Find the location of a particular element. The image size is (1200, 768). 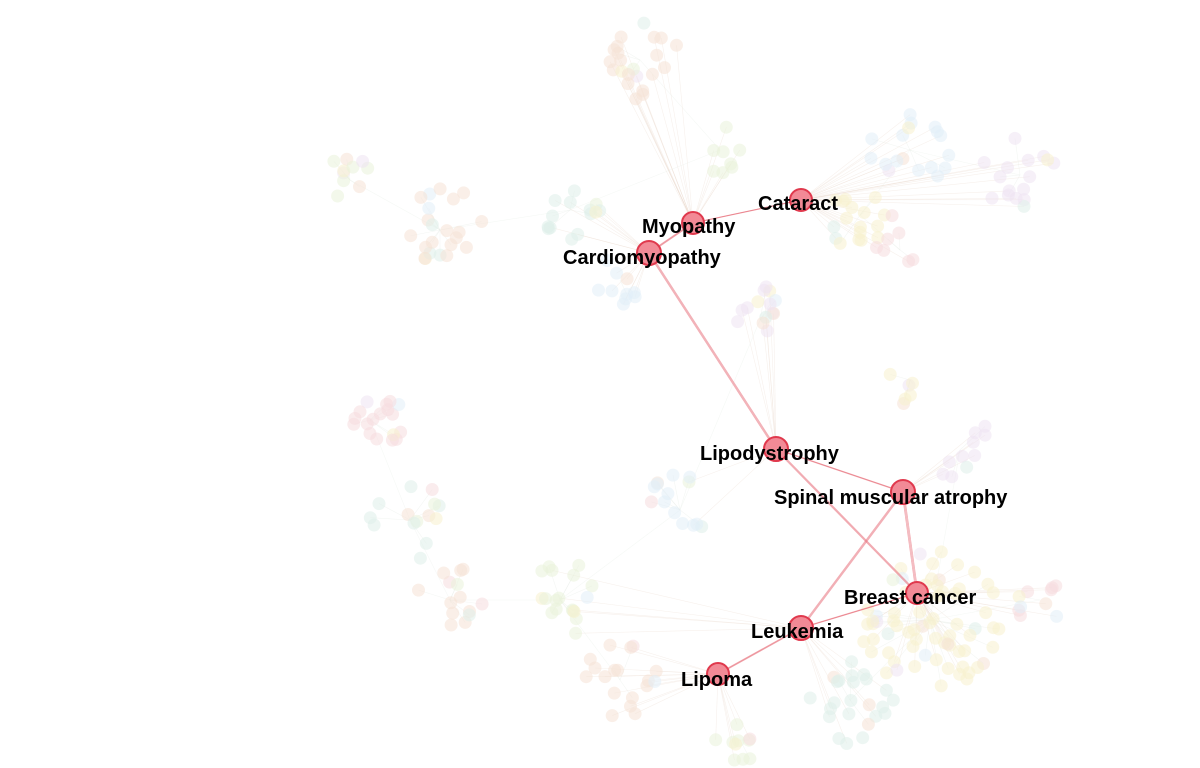

label-myopathy: Myopathy is located at coordinates (689, 227).